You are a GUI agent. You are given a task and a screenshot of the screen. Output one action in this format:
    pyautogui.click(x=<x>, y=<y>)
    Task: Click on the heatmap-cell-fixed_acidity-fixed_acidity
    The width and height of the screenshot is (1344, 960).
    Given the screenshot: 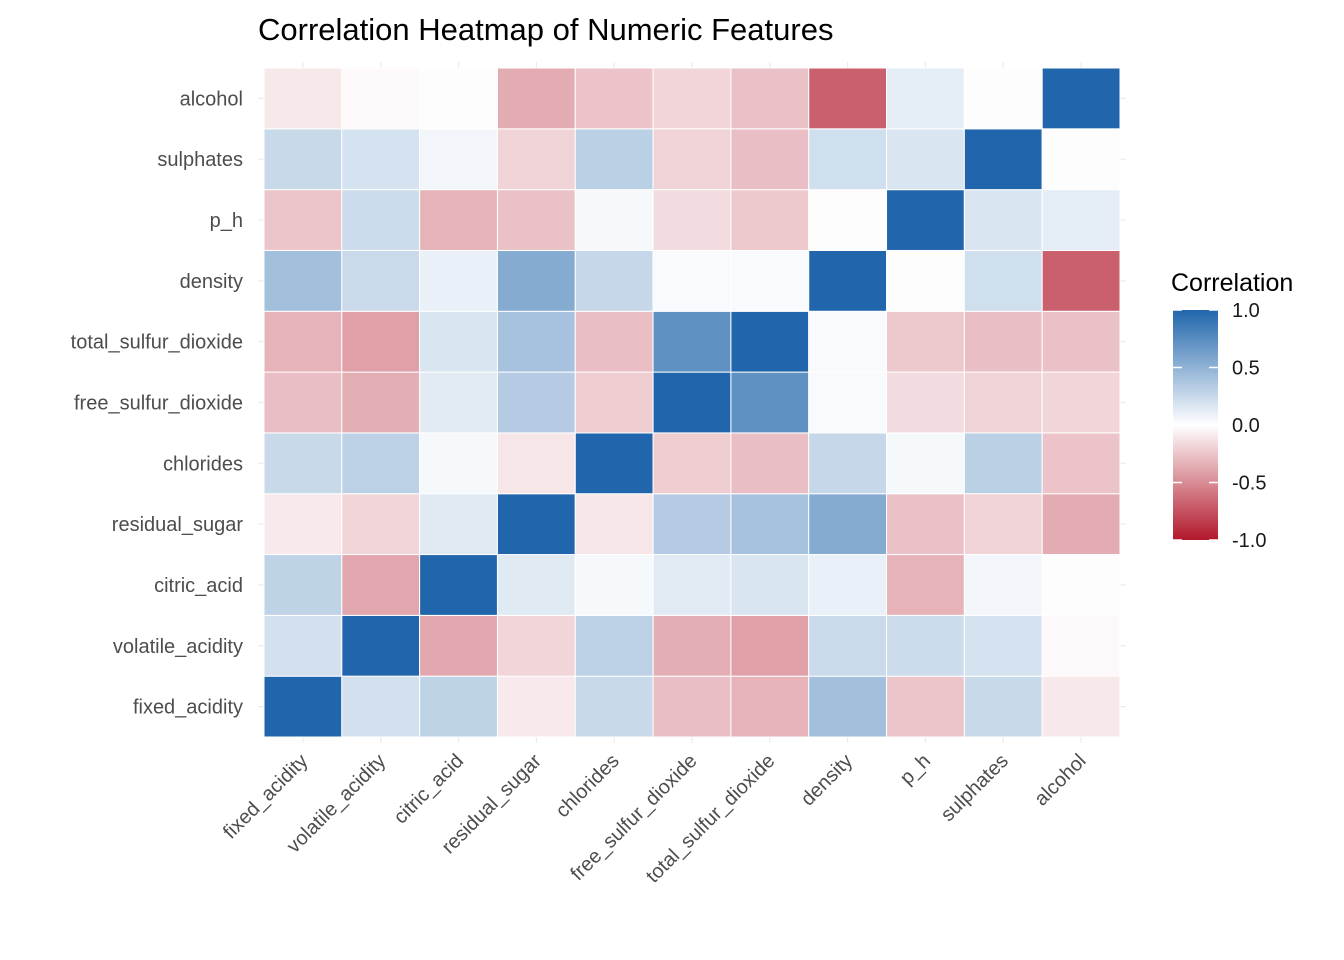 What is the action you would take?
    pyautogui.click(x=303, y=706)
    